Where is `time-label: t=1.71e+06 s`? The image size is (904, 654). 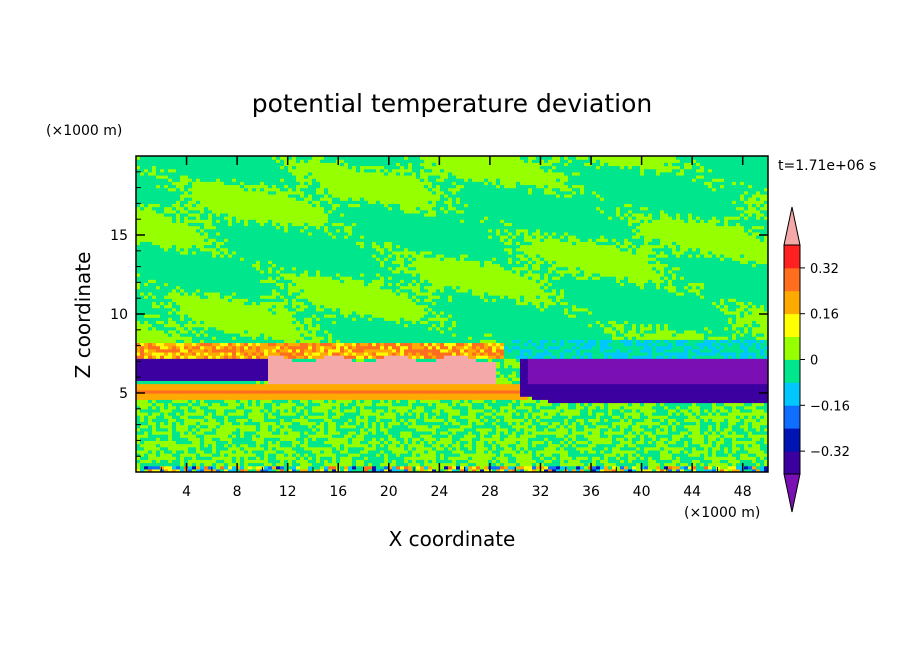
time-label: t=1.71e+06 s is located at coordinates (827, 166).